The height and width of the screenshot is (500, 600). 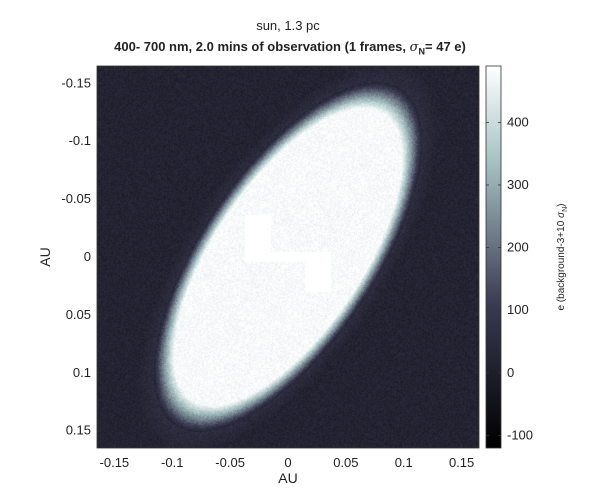 I want to click on colorbar, so click(x=493, y=257).